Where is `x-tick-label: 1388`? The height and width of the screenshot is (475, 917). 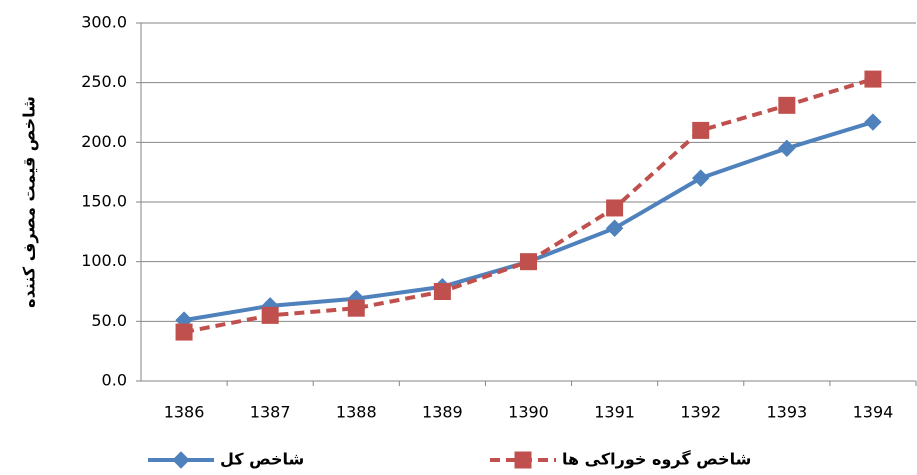
x-tick-label: 1388 is located at coordinates (356, 412).